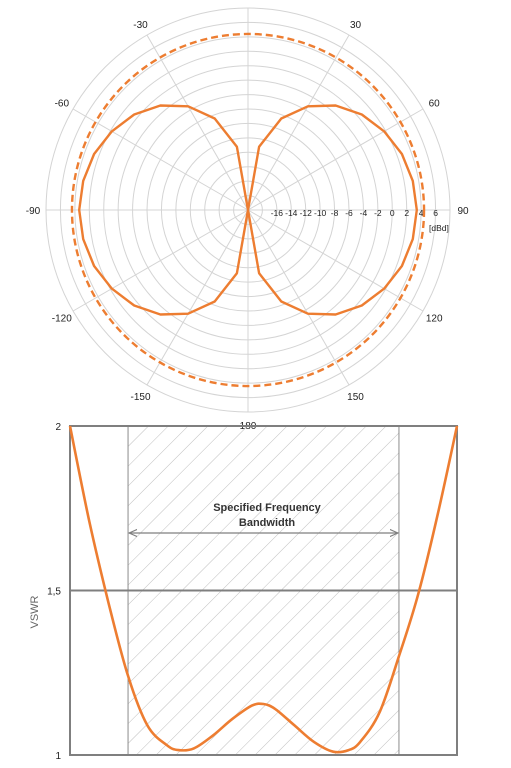 The image size is (511, 768). Describe the element at coordinates (335, 213) in the screenshot. I see `radial-tick-label: -8` at that location.